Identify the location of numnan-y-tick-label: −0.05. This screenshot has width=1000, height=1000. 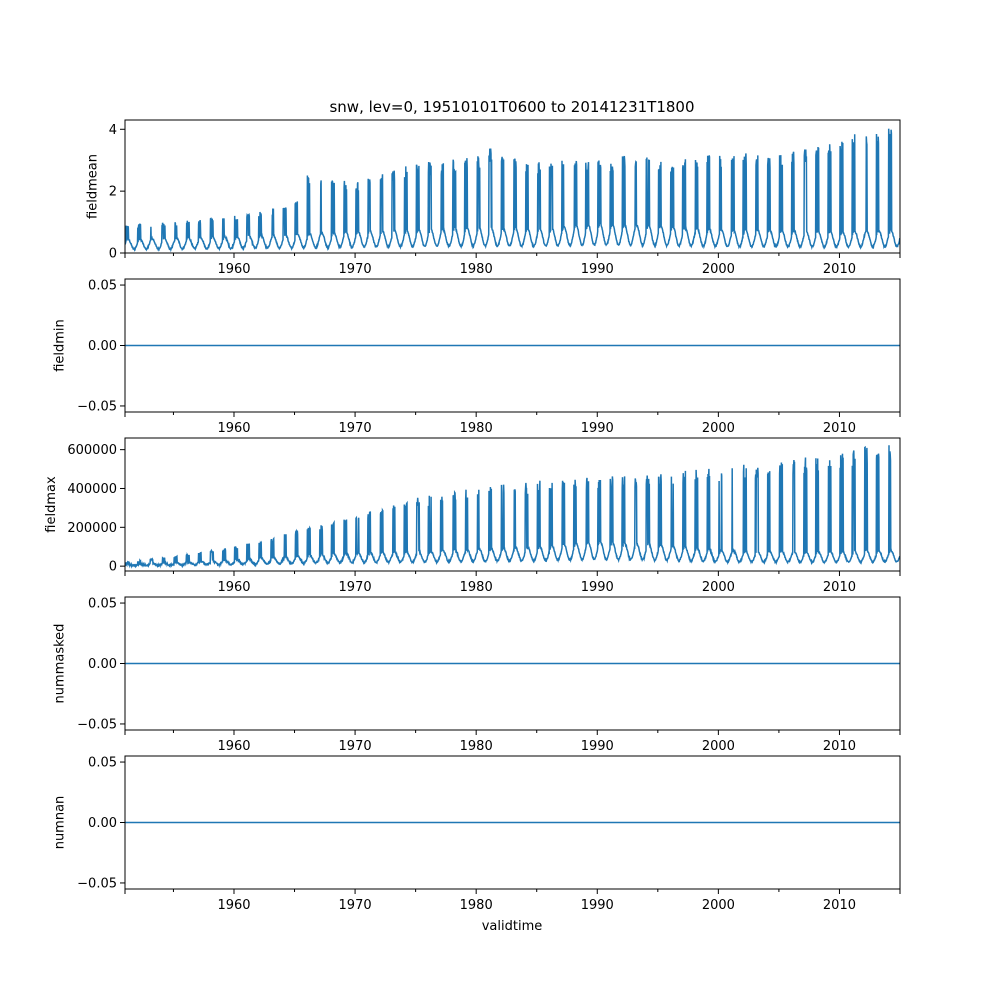
(97, 883).